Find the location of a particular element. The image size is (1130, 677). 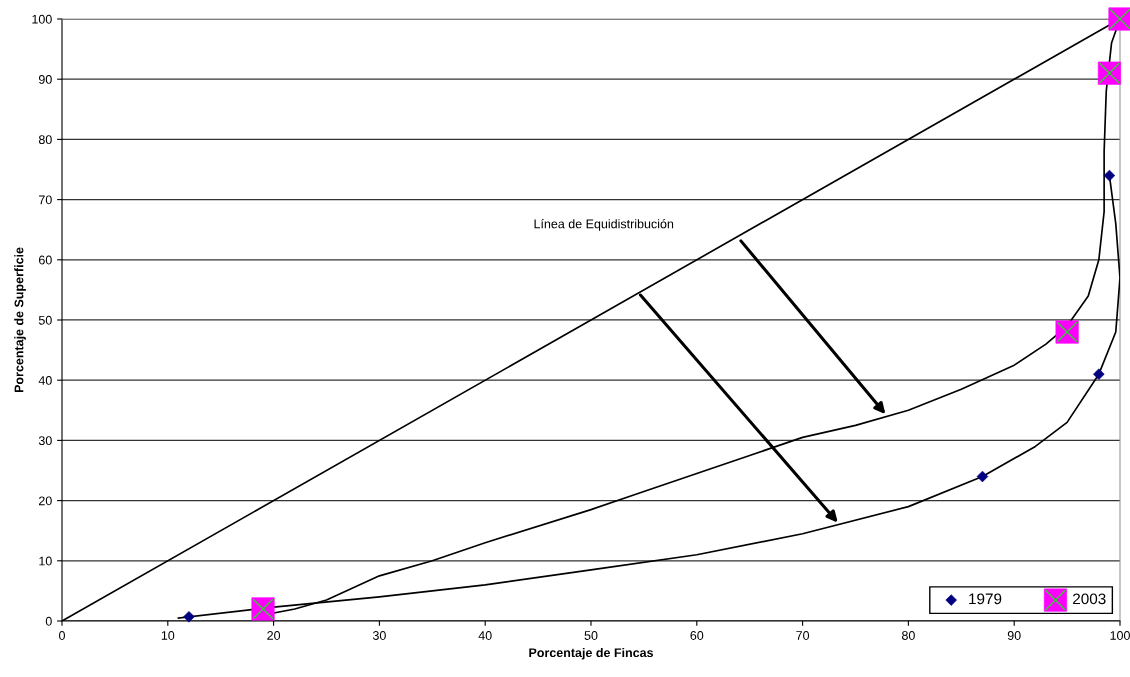

x-tick-label: 20 is located at coordinates (274, 635).